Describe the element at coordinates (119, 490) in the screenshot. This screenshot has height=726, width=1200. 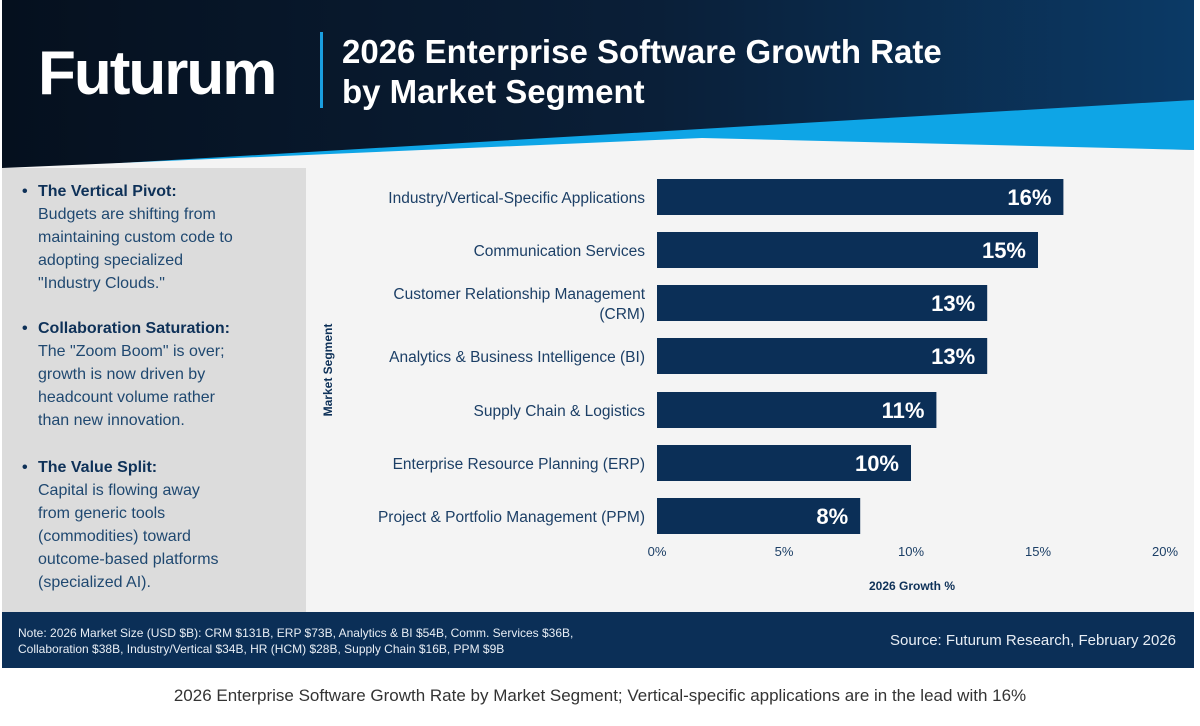
I see `insight-text-line: Capital is flowing away` at that location.